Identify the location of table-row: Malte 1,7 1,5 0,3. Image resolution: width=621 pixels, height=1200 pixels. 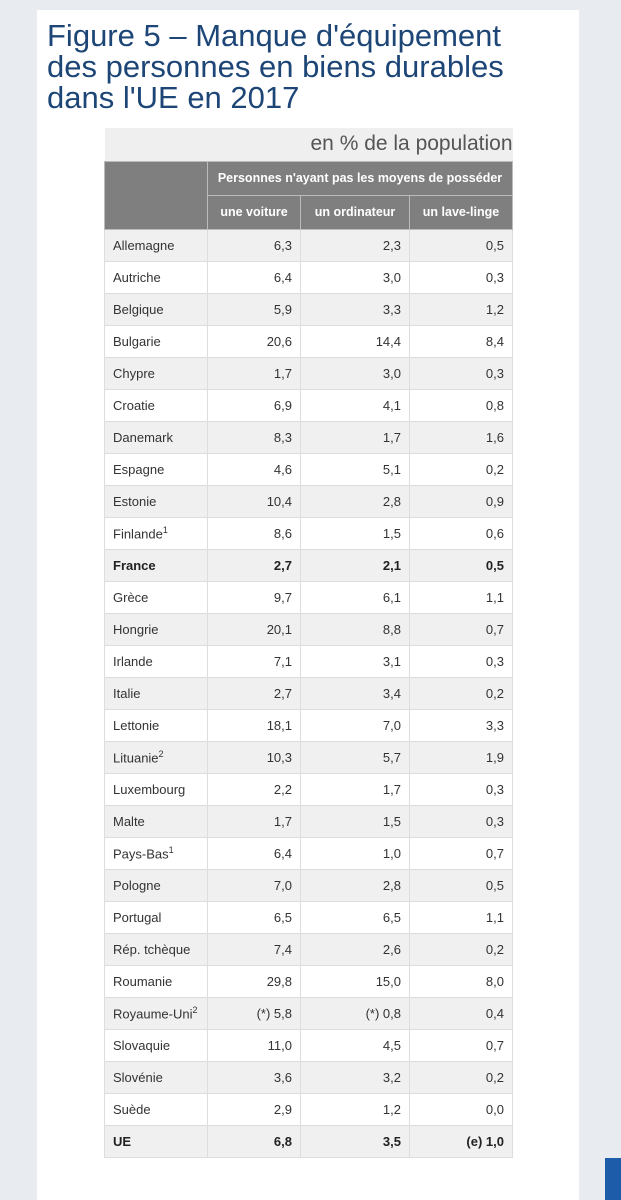
(308, 821).